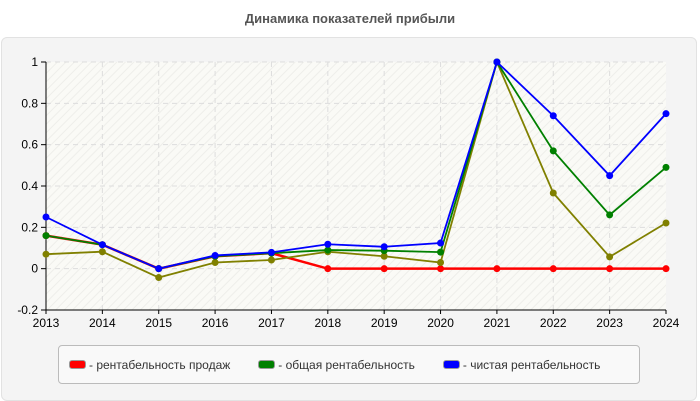  Describe the element at coordinates (34, 269) in the screenshot. I see `y-tick-label: 0` at that location.